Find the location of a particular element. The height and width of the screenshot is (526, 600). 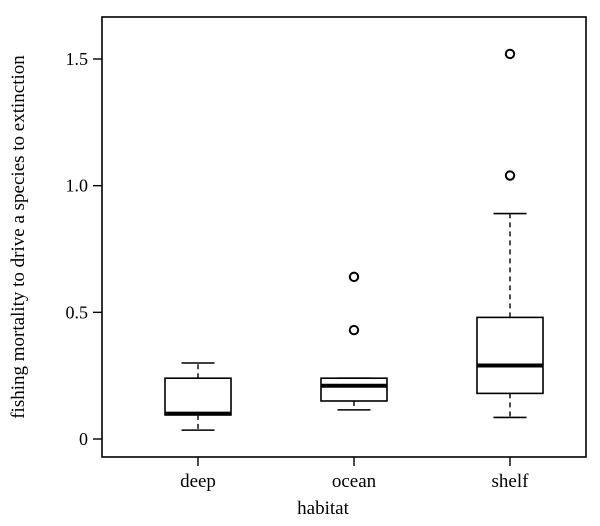

y-tick-label: 0.5 is located at coordinates (77, 312).